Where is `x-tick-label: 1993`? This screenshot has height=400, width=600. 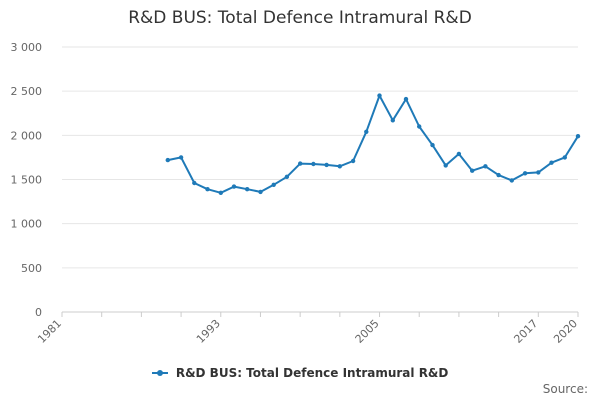 x-tick-label: 1993 is located at coordinates (208, 331).